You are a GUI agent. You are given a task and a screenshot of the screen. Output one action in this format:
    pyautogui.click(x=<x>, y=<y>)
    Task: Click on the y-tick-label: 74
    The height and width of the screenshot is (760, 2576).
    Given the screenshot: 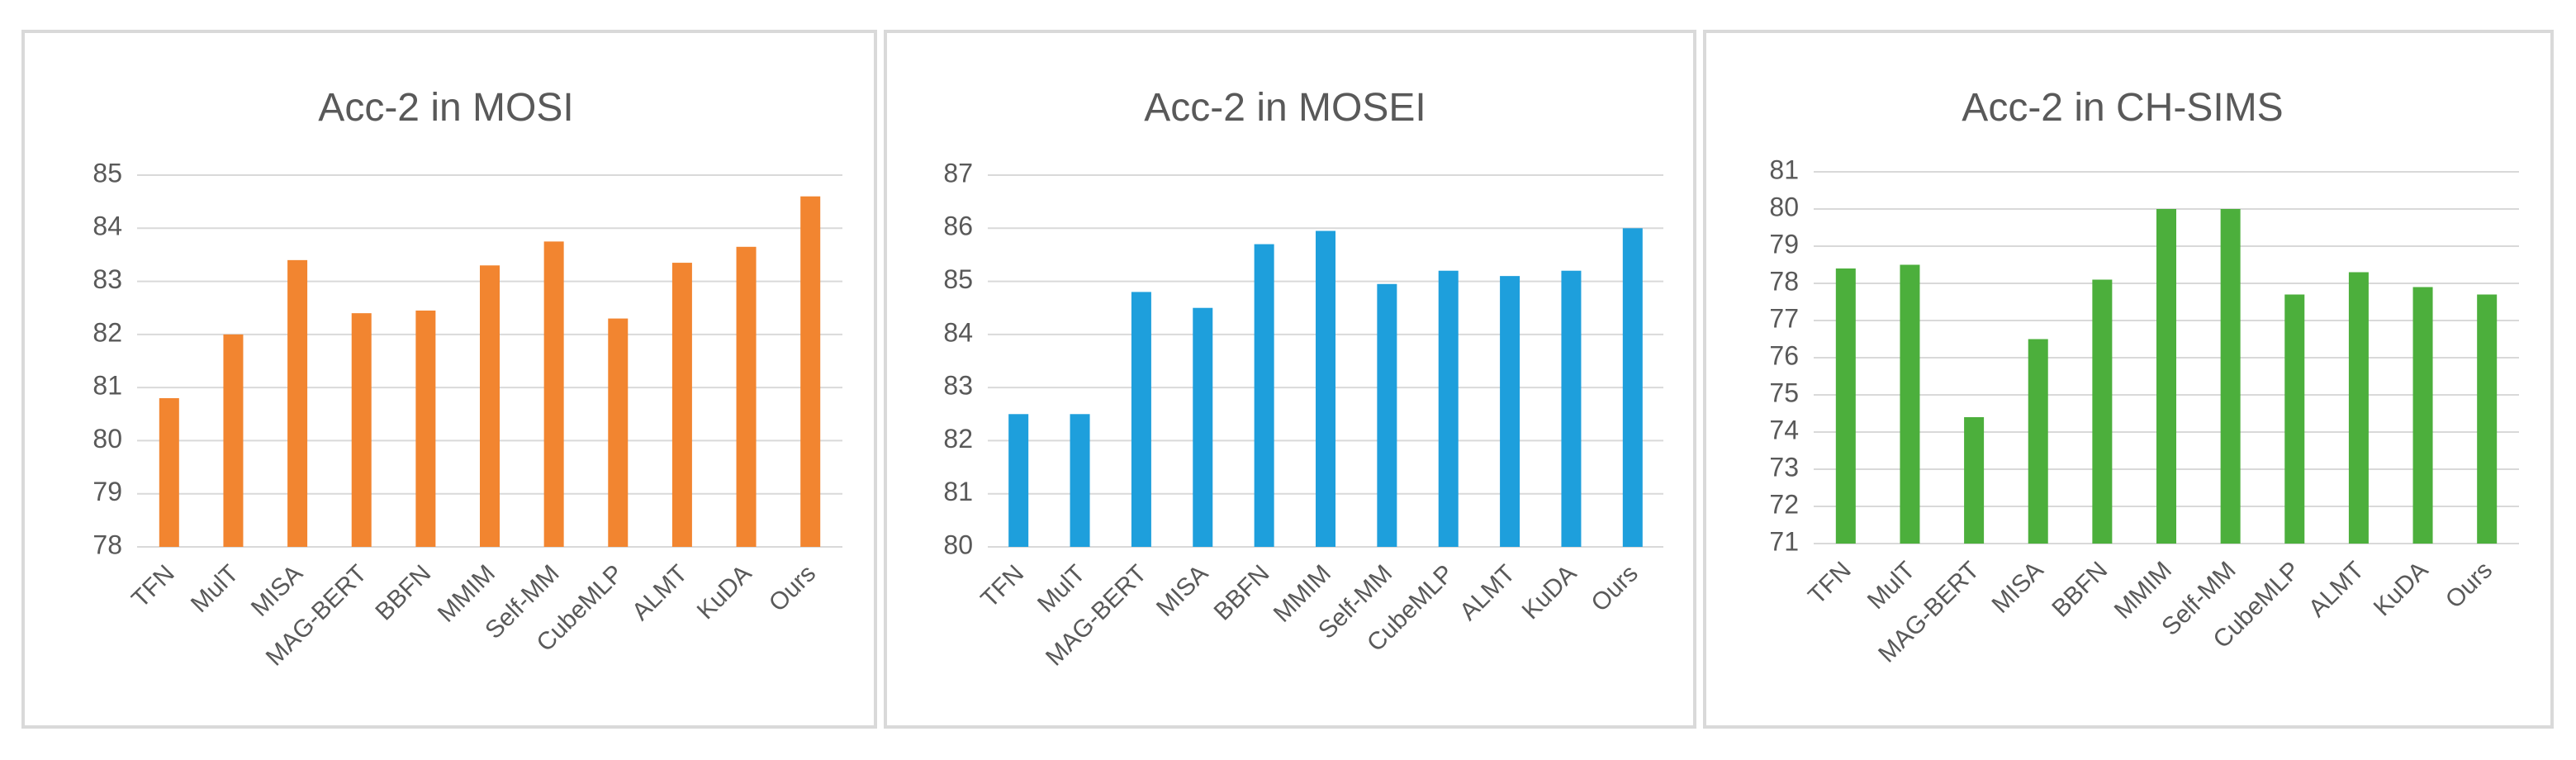 What is the action you would take?
    pyautogui.click(x=1784, y=429)
    